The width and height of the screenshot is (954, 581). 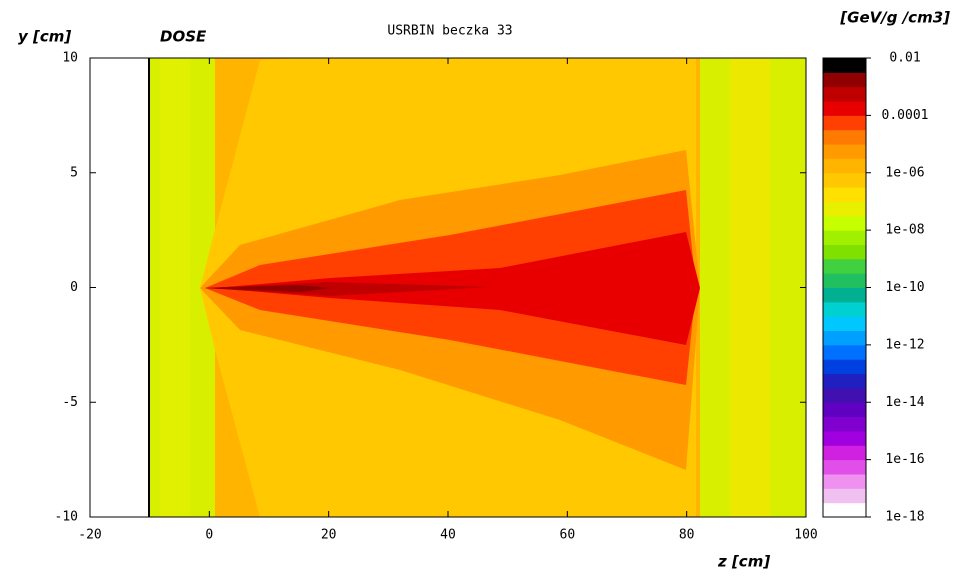 I want to click on x-tick-label: 40, so click(x=448, y=535).